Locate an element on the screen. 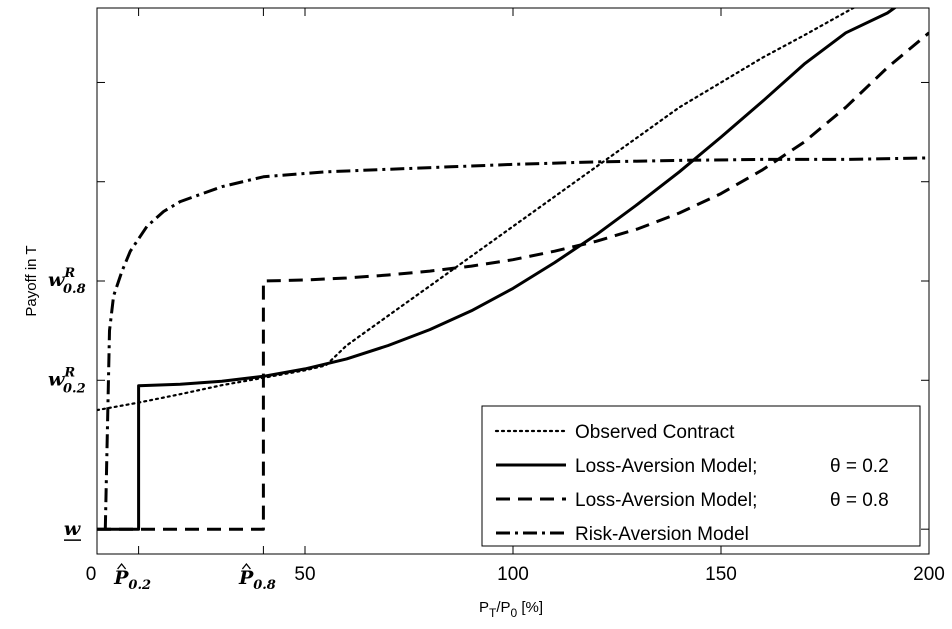 This screenshot has width=952, height=629. x-tick-label-50: 50 is located at coordinates (304, 574).